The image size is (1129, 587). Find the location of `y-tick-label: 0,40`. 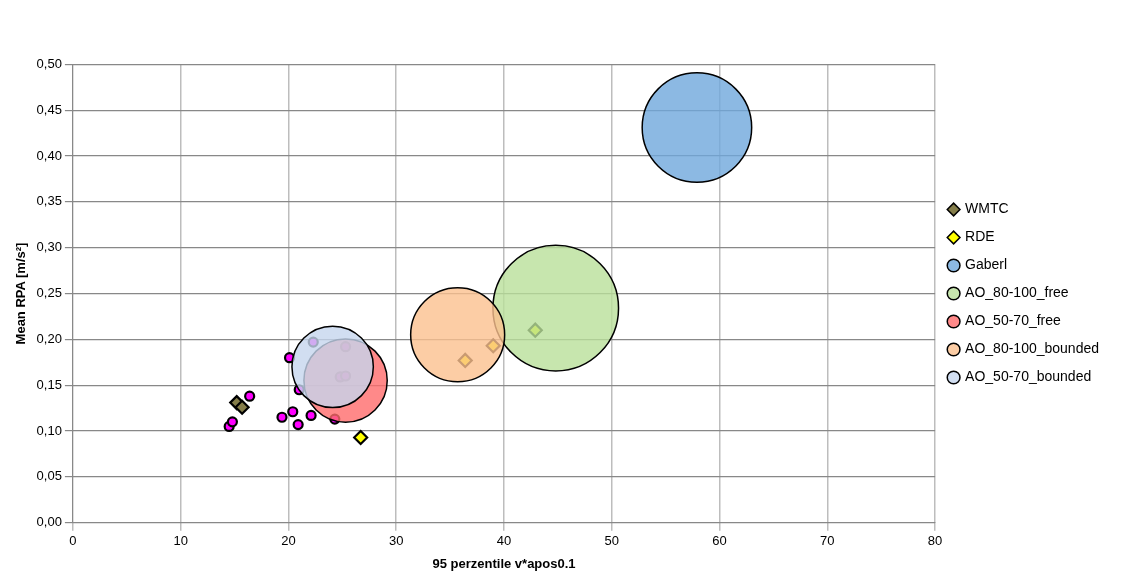

y-tick-label: 0,40 is located at coordinates (49, 155).